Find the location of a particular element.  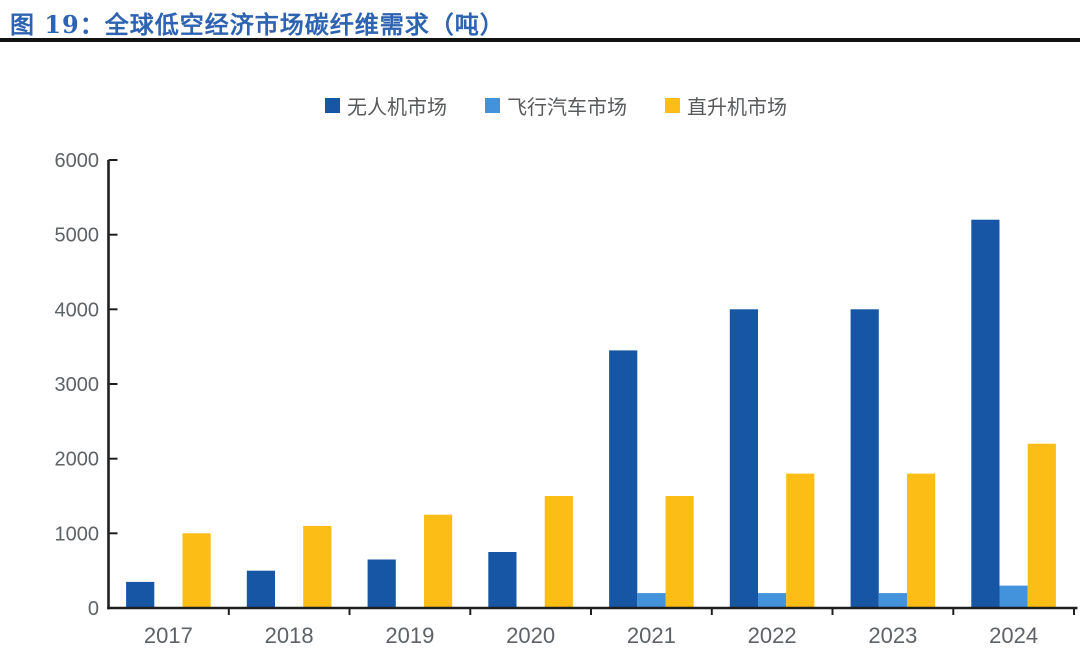

legend-label-drone-market: 无人机市场 is located at coordinates (397, 108).